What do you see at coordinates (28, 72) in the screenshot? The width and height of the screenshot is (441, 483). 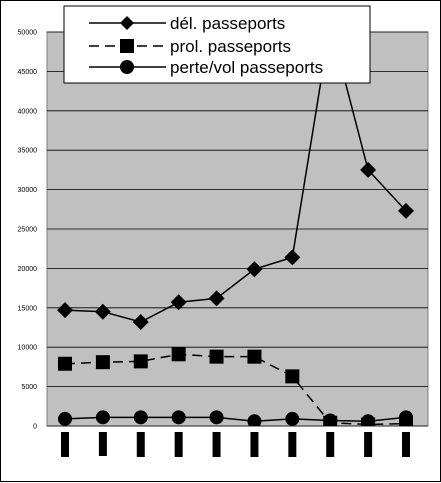 I see `y-tick-label: 45000` at bounding box center [28, 72].